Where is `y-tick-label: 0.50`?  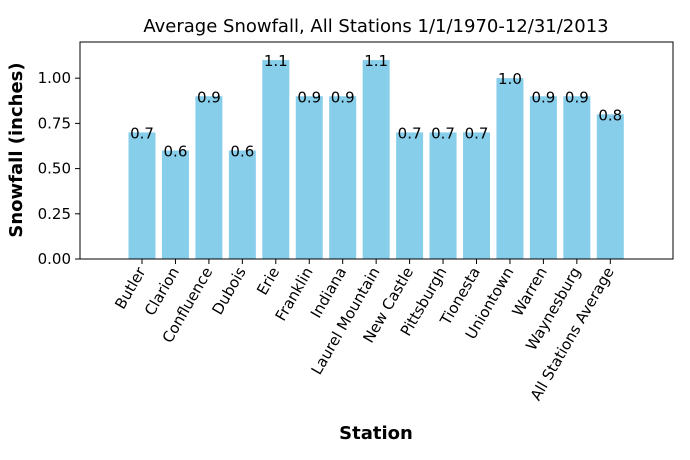 y-tick-label: 0.50 is located at coordinates (54, 169).